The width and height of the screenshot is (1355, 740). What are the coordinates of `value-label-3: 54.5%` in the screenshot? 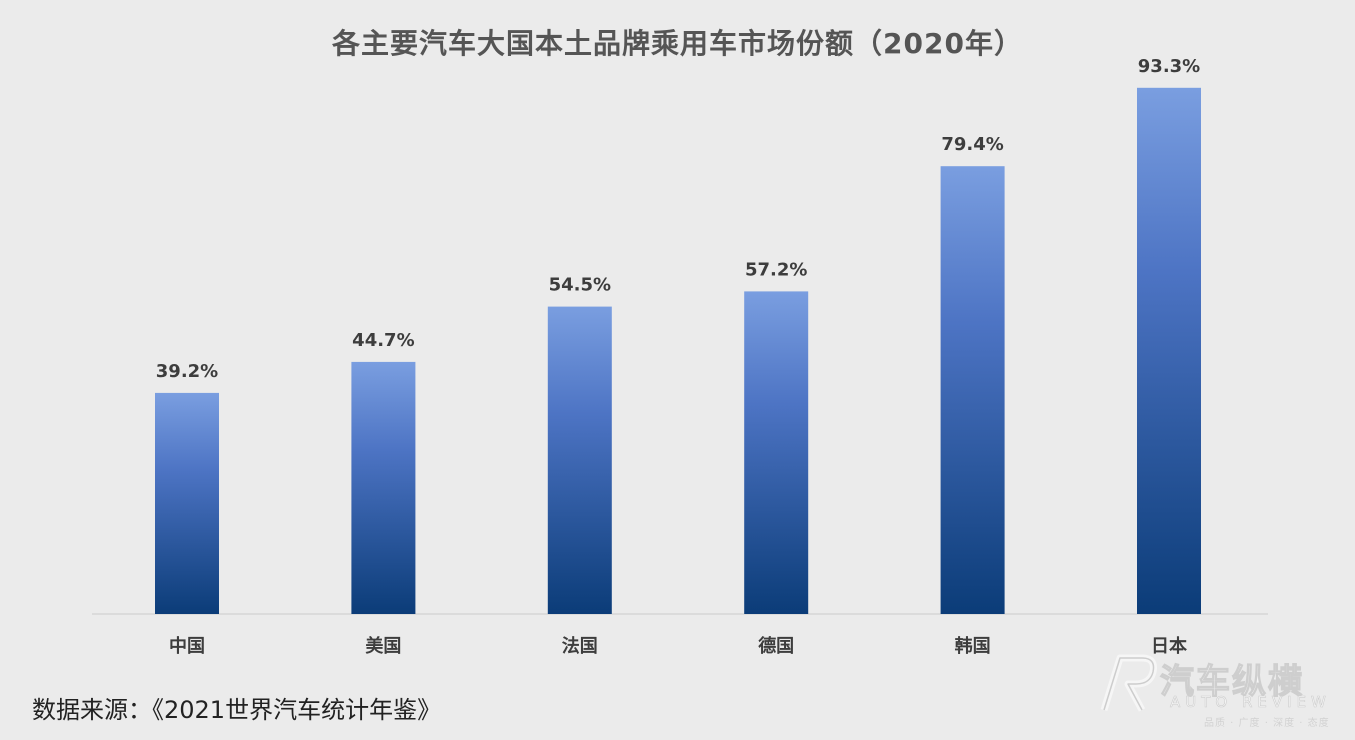 It's located at (580, 285).